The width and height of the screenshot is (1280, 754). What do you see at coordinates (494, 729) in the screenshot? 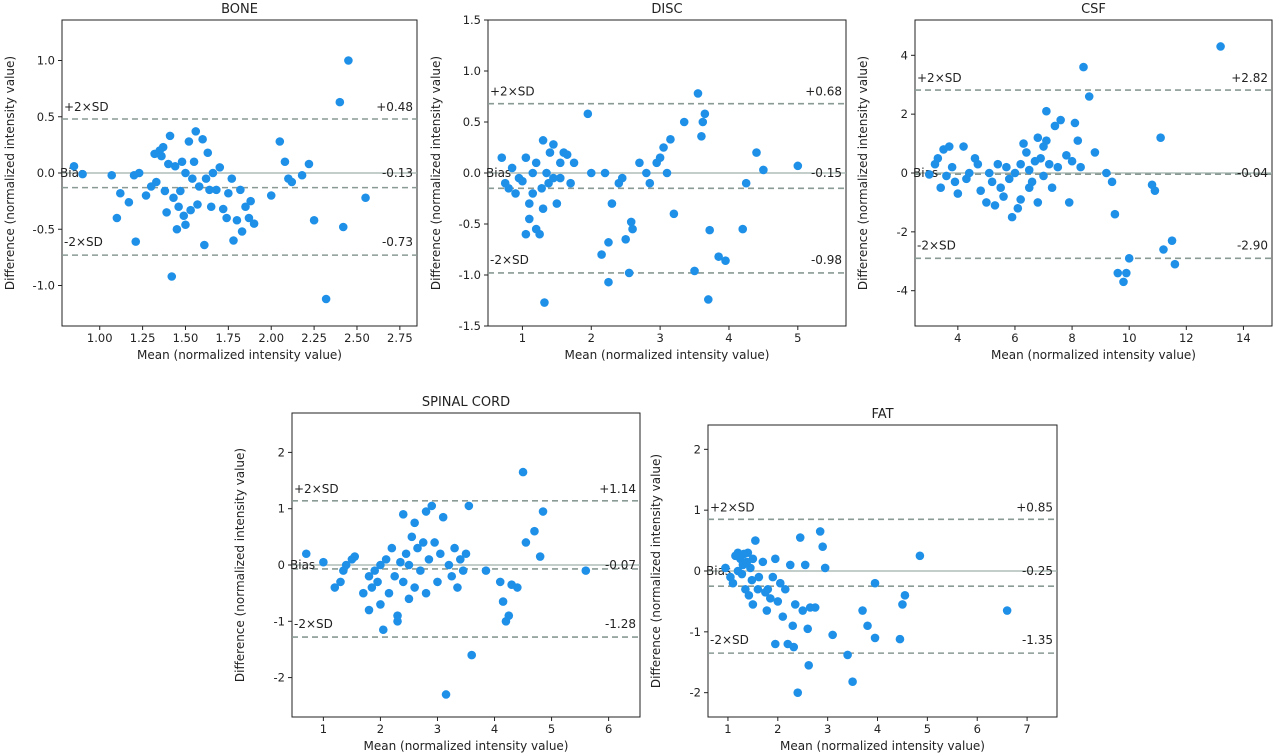
I see `spinal-cord-x-tick-label: 4` at bounding box center [494, 729].